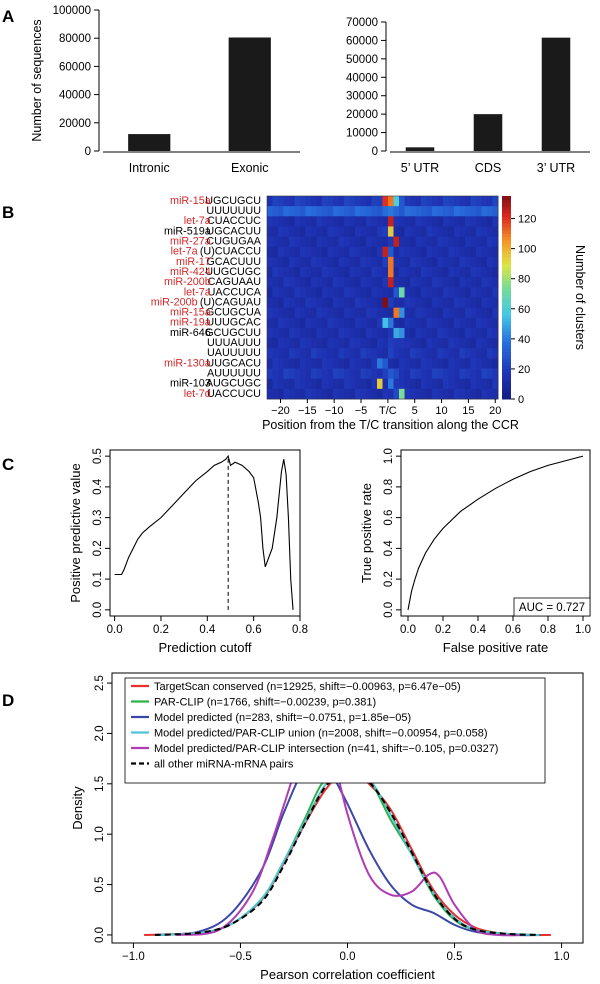 This screenshot has width=600, height=984. Describe the element at coordinates (556, 94) in the screenshot. I see `bar-3-utr` at that location.